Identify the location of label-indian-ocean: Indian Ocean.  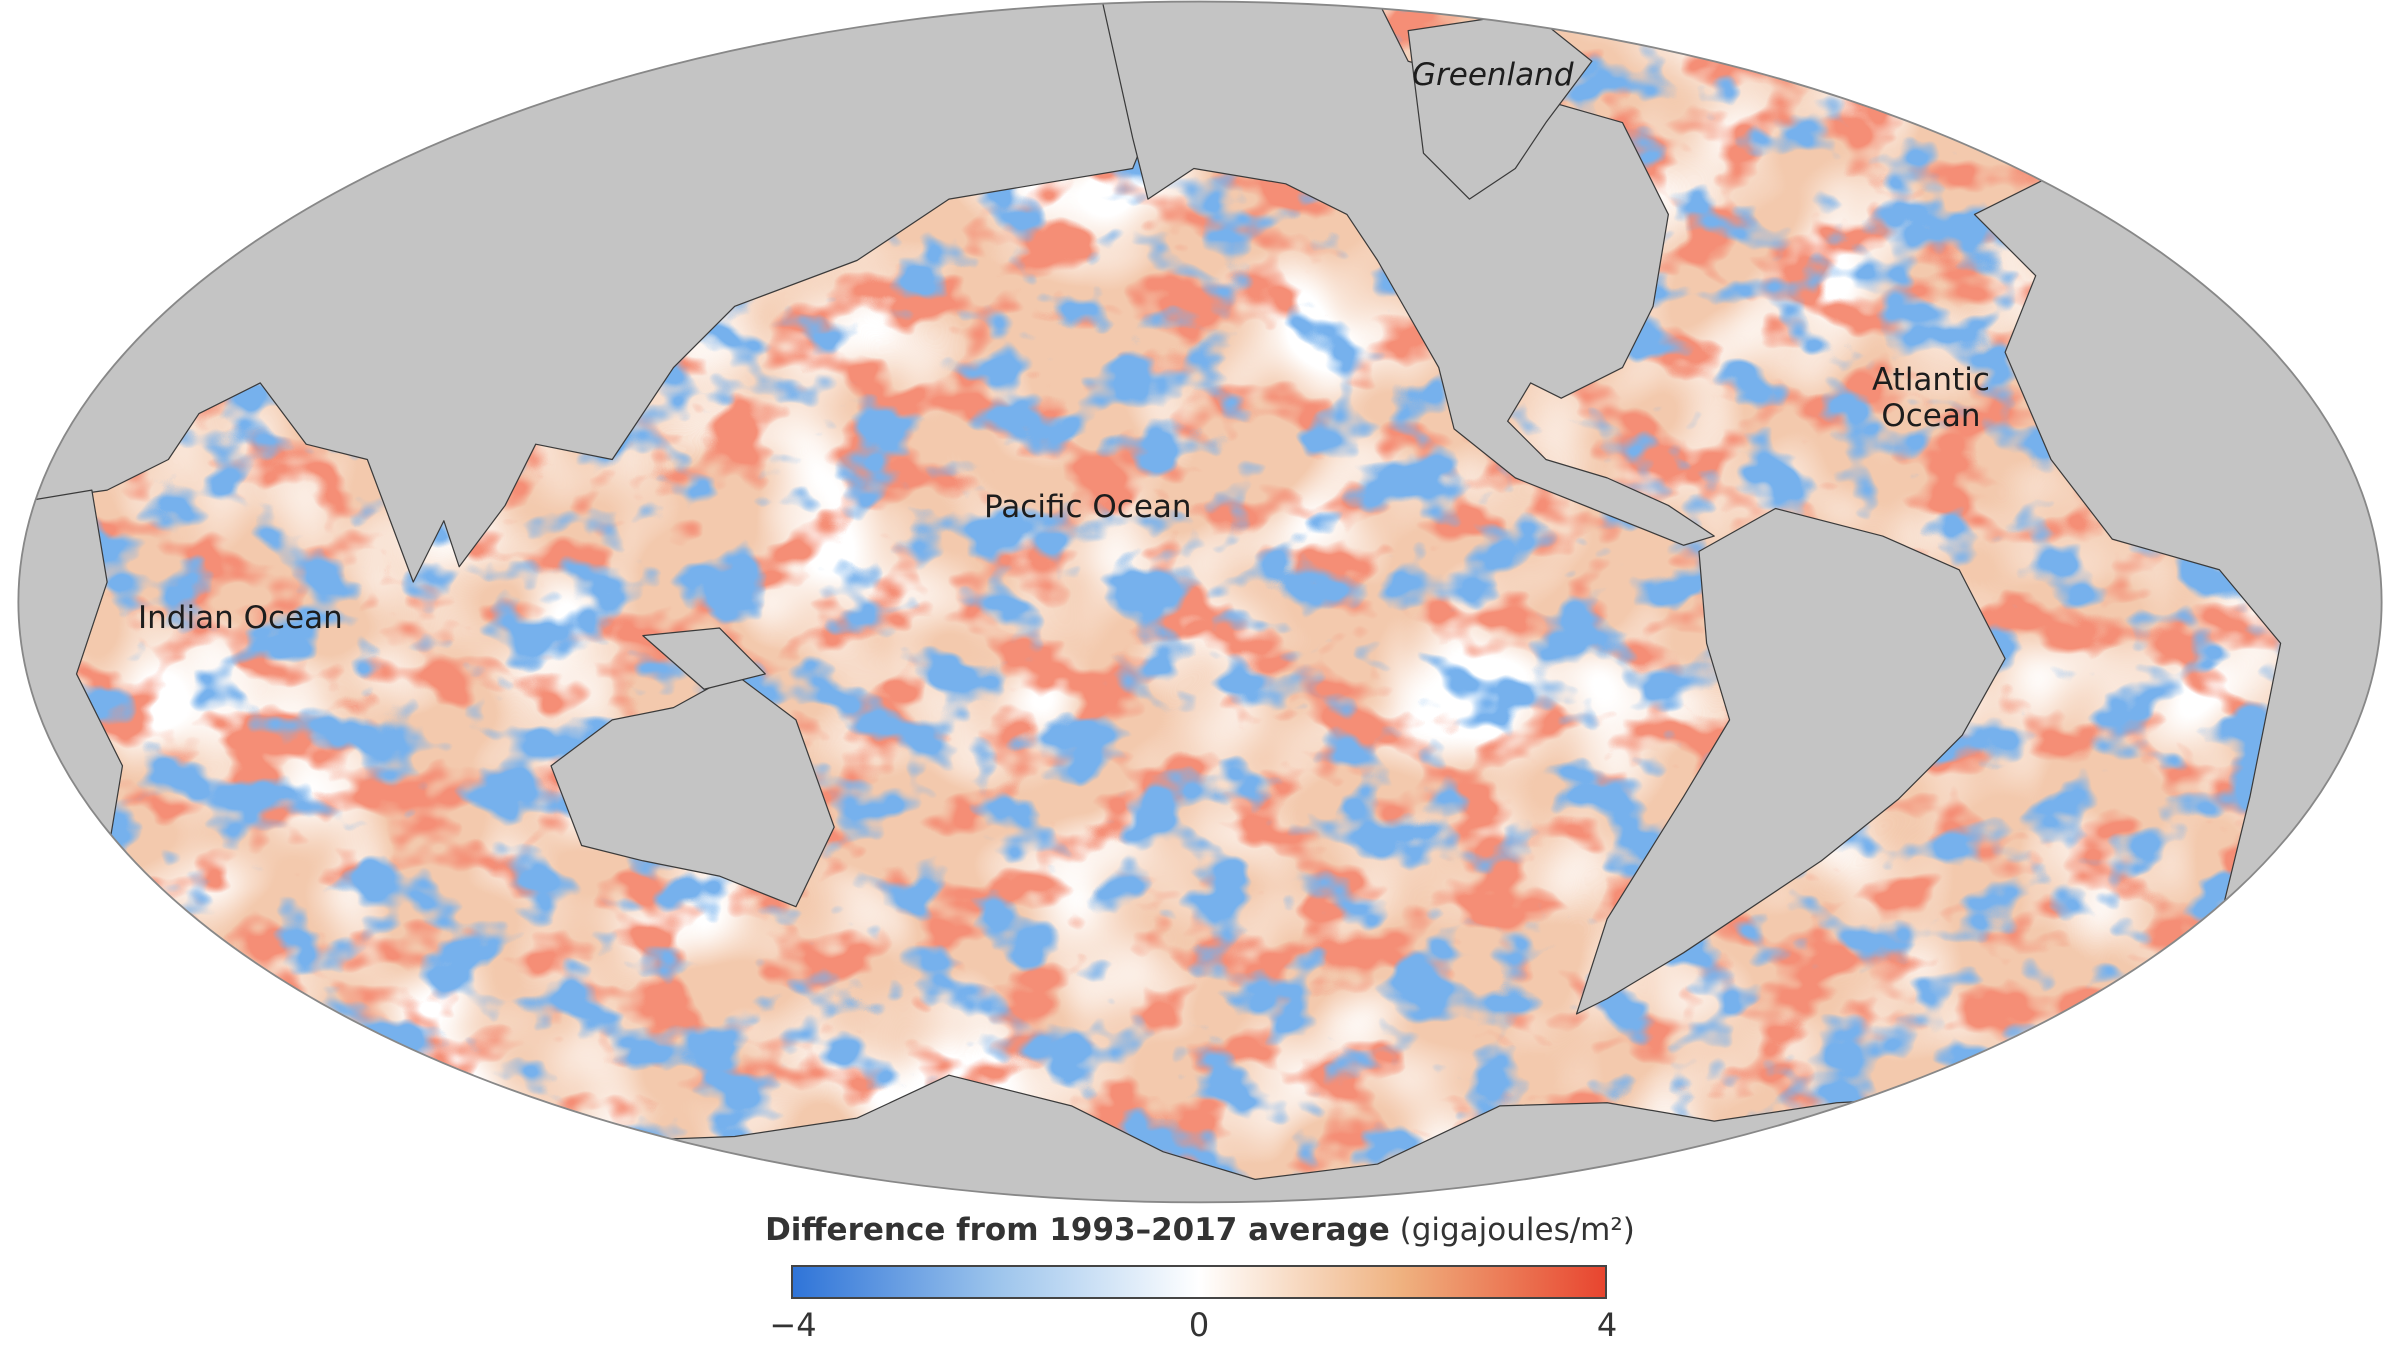
(240, 618).